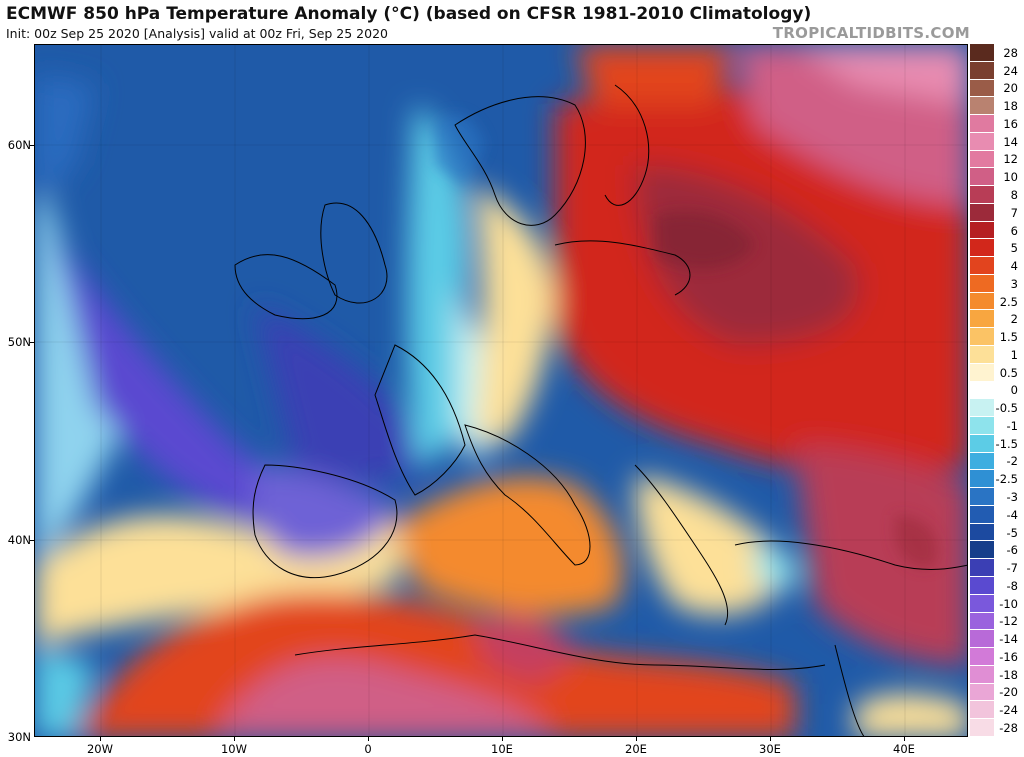 The width and height of the screenshot is (1024, 757). I want to click on lat-label-40n: 40N, so click(19, 540).